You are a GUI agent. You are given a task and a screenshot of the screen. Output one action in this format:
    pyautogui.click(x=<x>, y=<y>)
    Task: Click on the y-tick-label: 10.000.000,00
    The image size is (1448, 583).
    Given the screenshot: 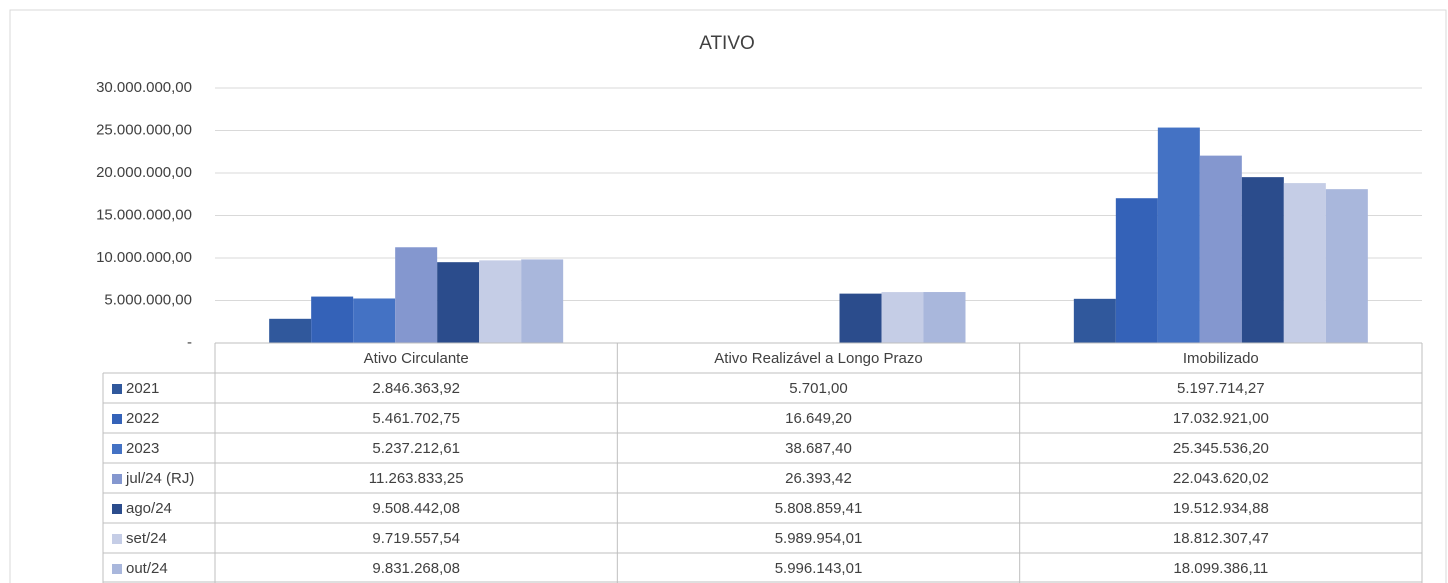 What is the action you would take?
    pyautogui.click(x=144, y=257)
    